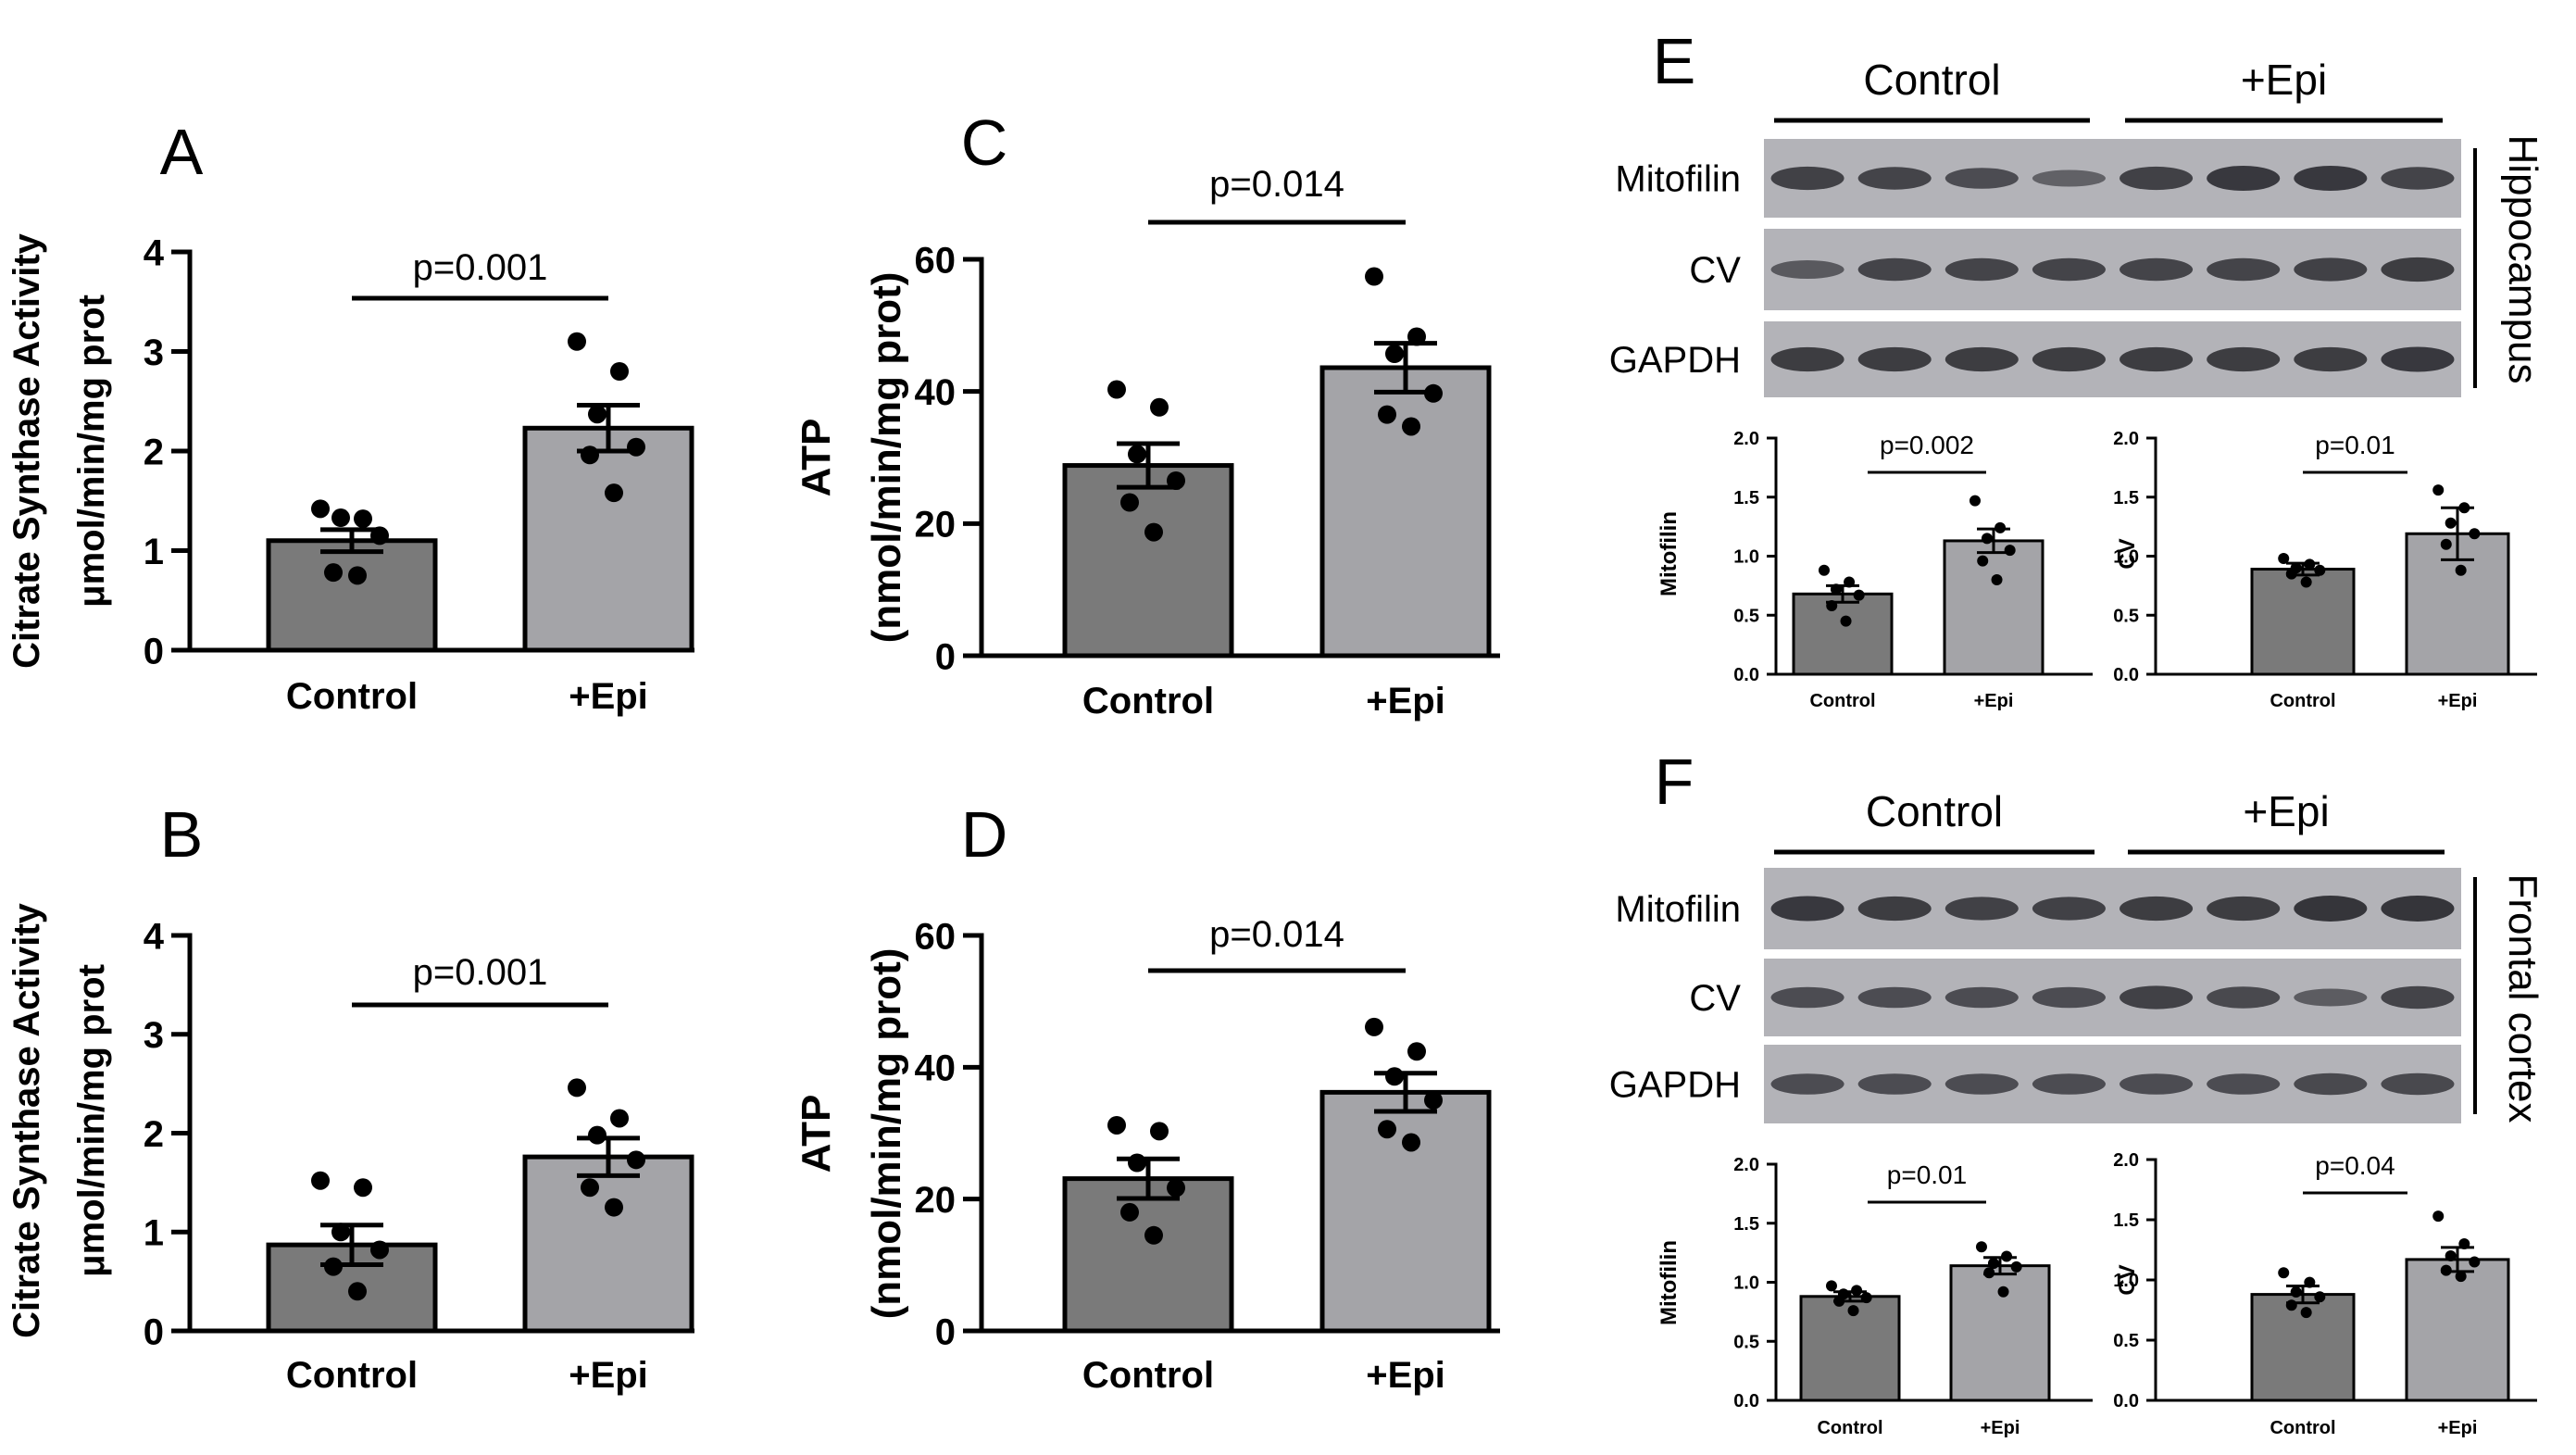 This screenshot has width=2576, height=1455. What do you see at coordinates (1927, 445) in the screenshot?
I see `p-value: p=0.002` at bounding box center [1927, 445].